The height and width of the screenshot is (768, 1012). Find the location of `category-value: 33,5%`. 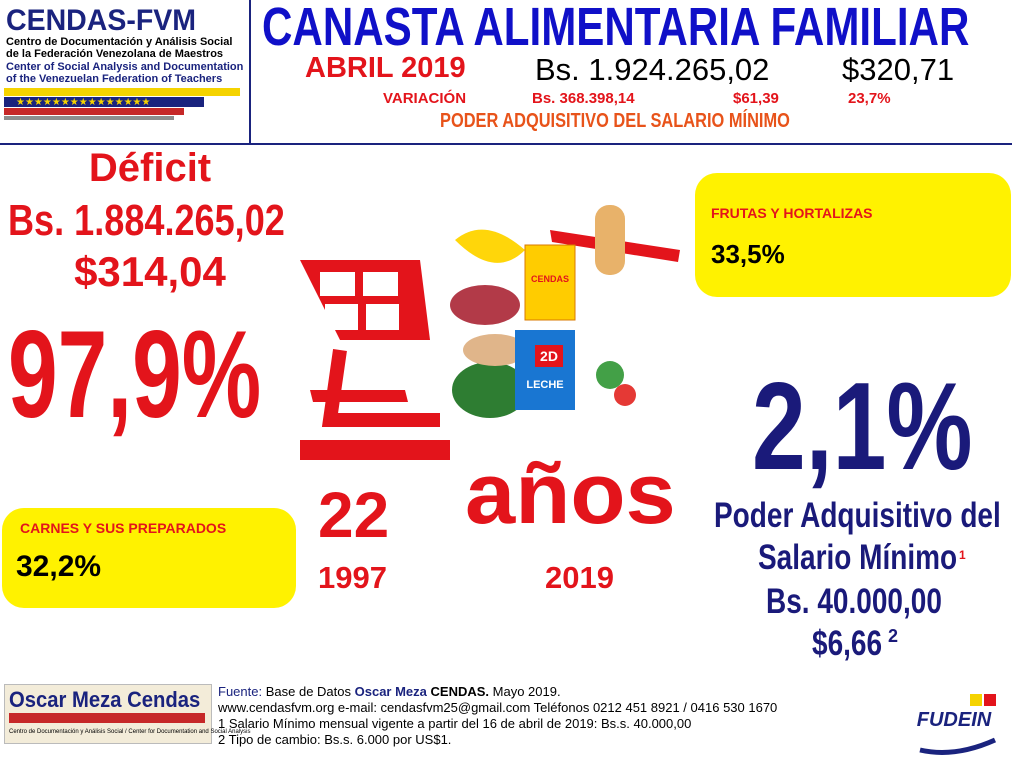

category-value: 33,5% is located at coordinates (748, 254).